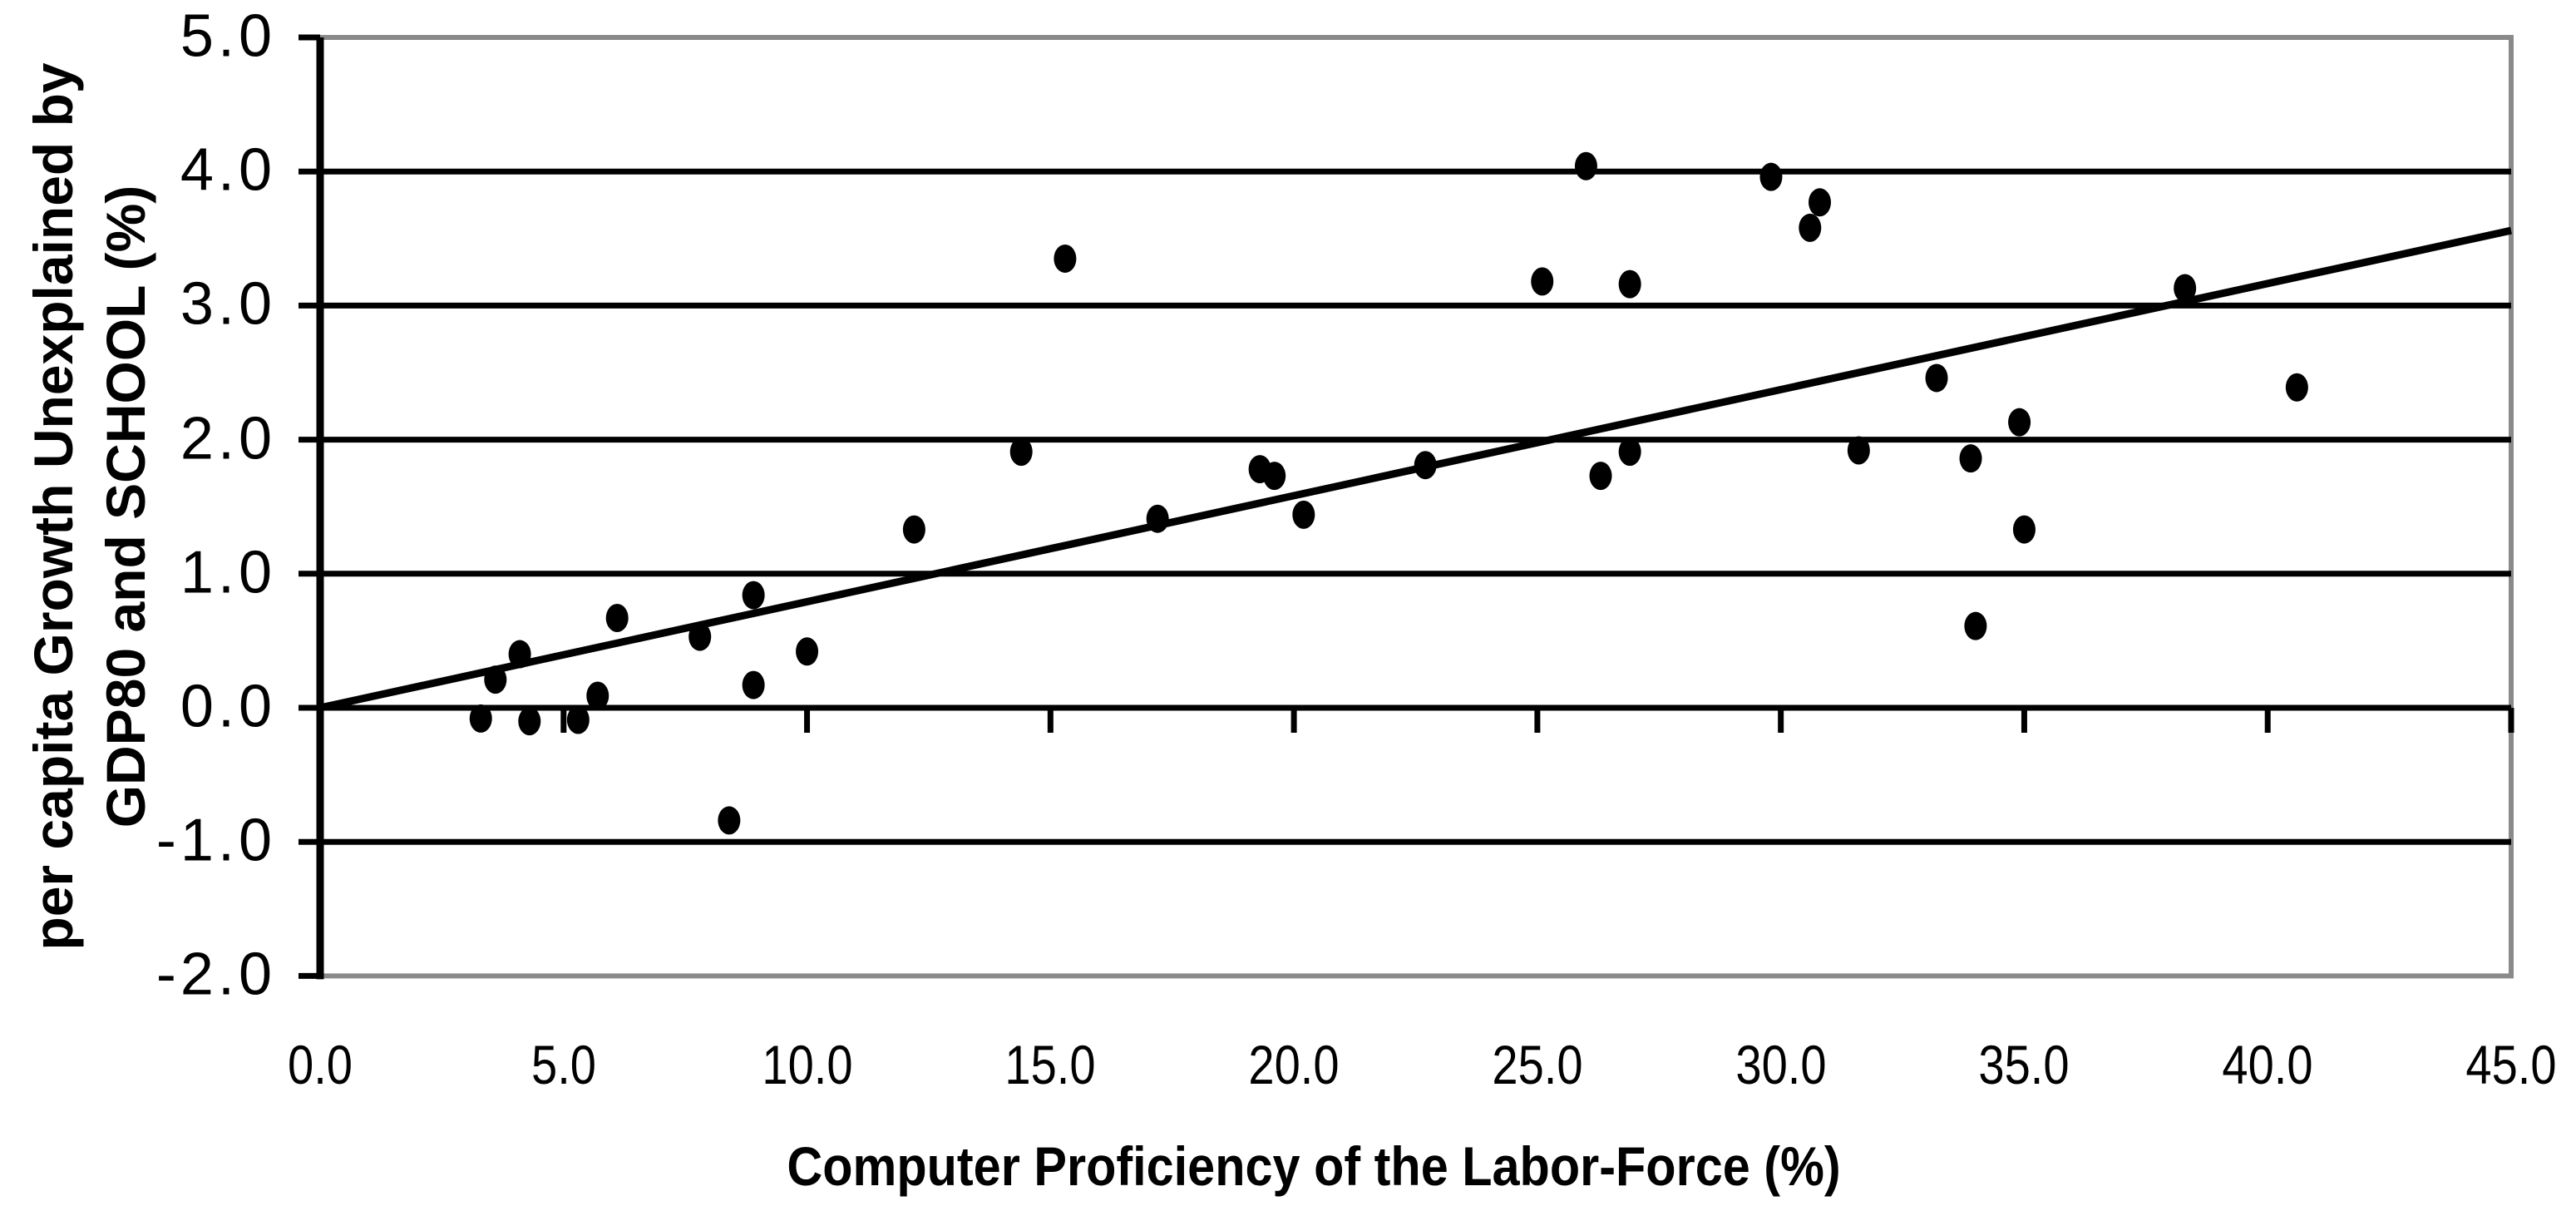 This screenshot has width=2576, height=1206. Describe the element at coordinates (320, 1064) in the screenshot. I see `x-tick-label-0.0: 0.0` at that location.